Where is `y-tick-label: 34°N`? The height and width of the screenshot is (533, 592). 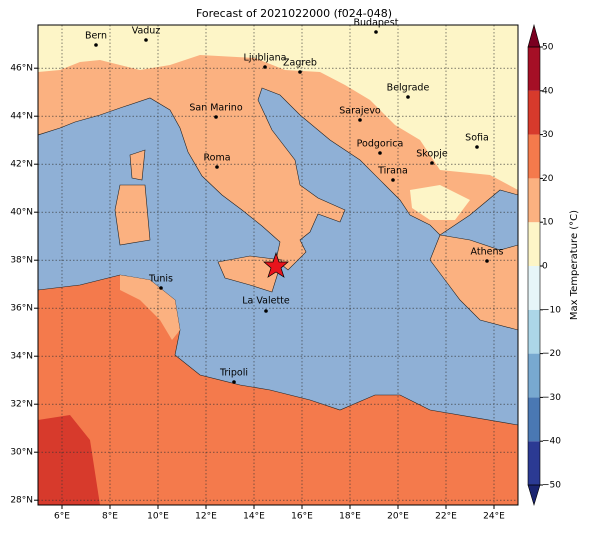 y-tick-label: 34°N is located at coordinates (21, 357).